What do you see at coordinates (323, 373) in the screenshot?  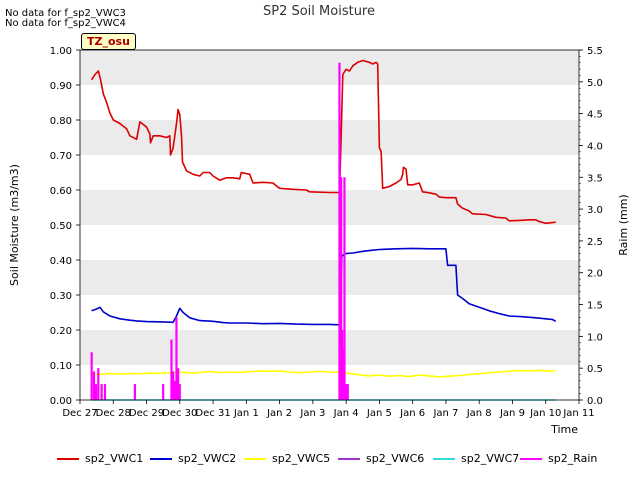 I see `series-line-sp2_VWC5` at bounding box center [323, 373].